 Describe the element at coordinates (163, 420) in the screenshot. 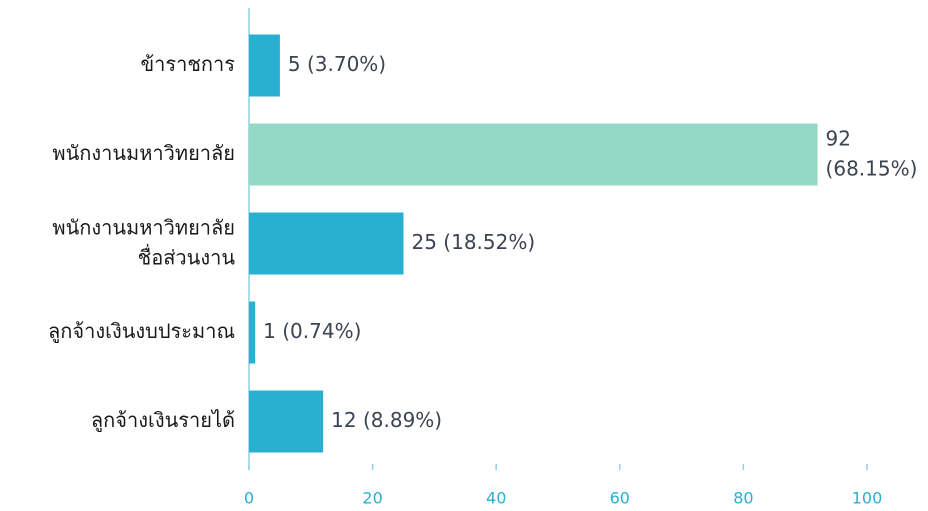

I see `category-label: ลูกจ้างเงินรายได้` at that location.